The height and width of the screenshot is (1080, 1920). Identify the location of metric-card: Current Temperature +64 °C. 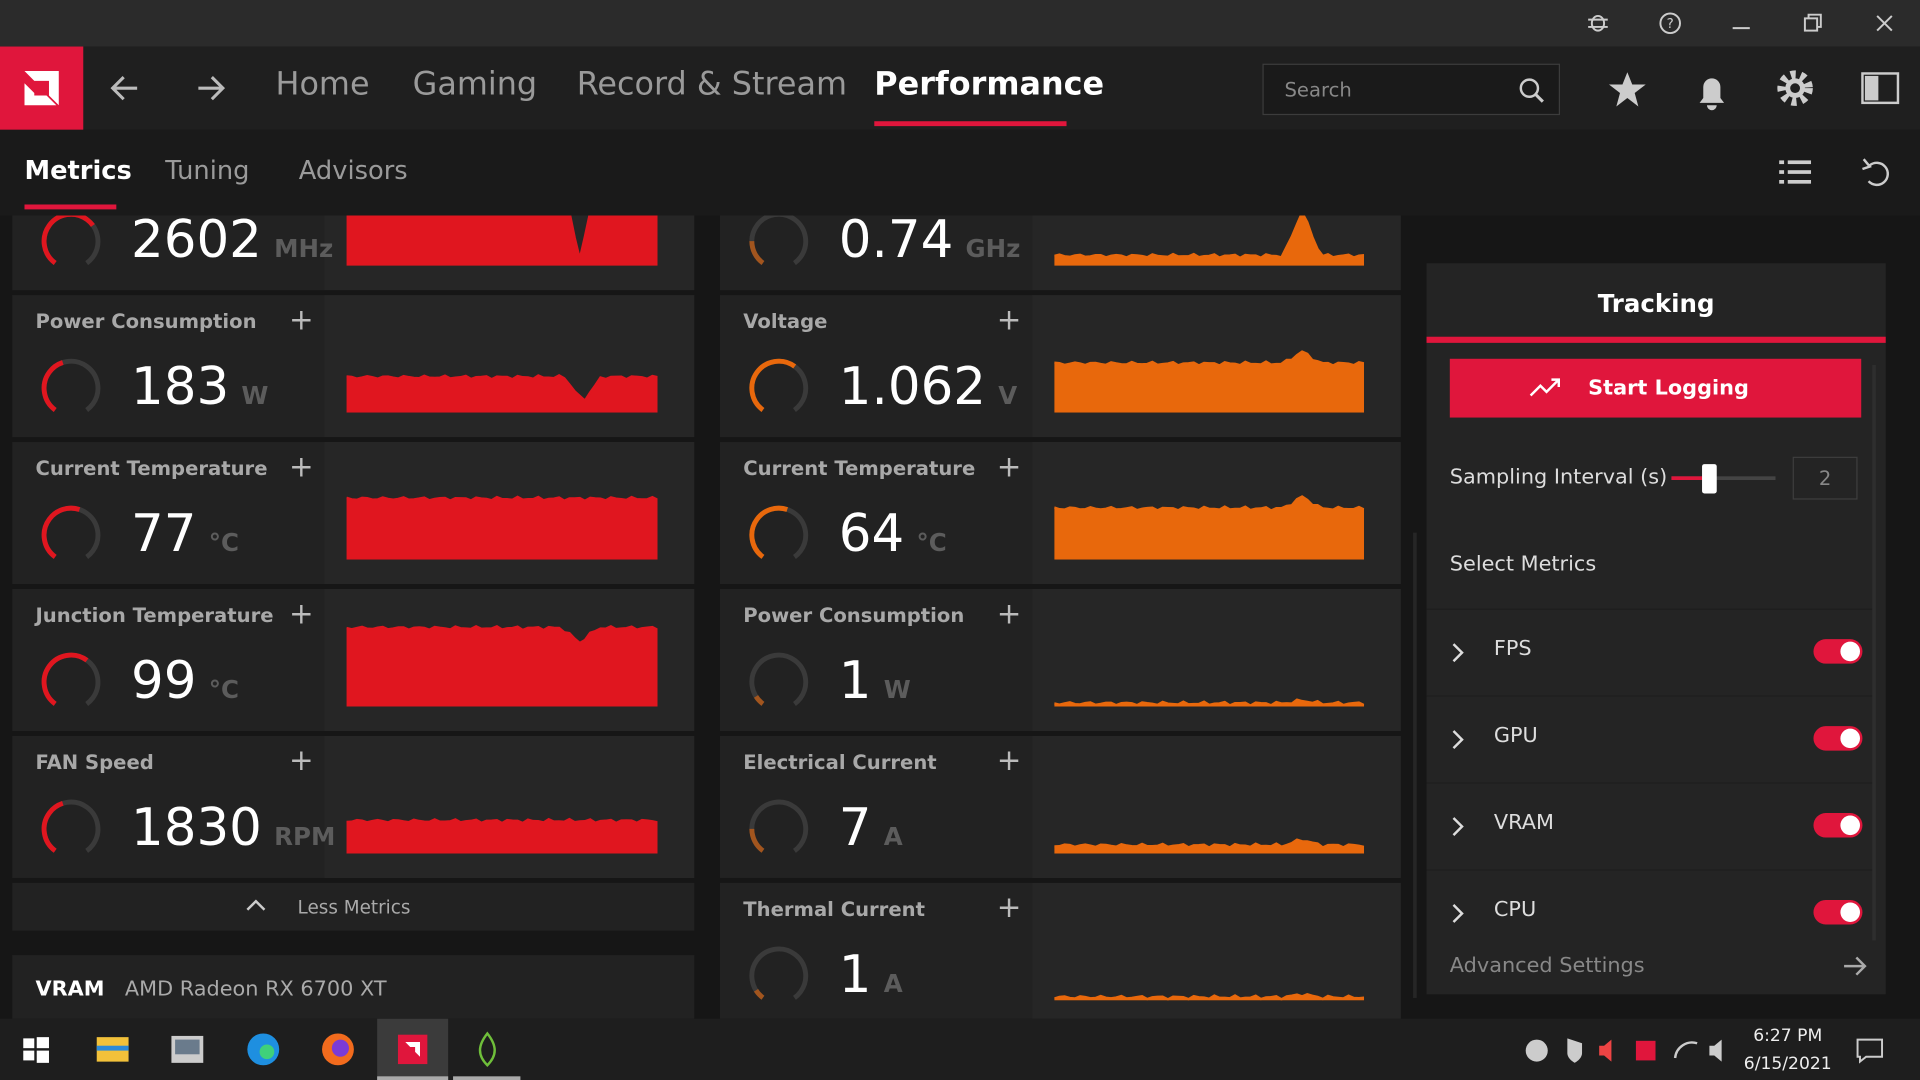
(1060, 513).